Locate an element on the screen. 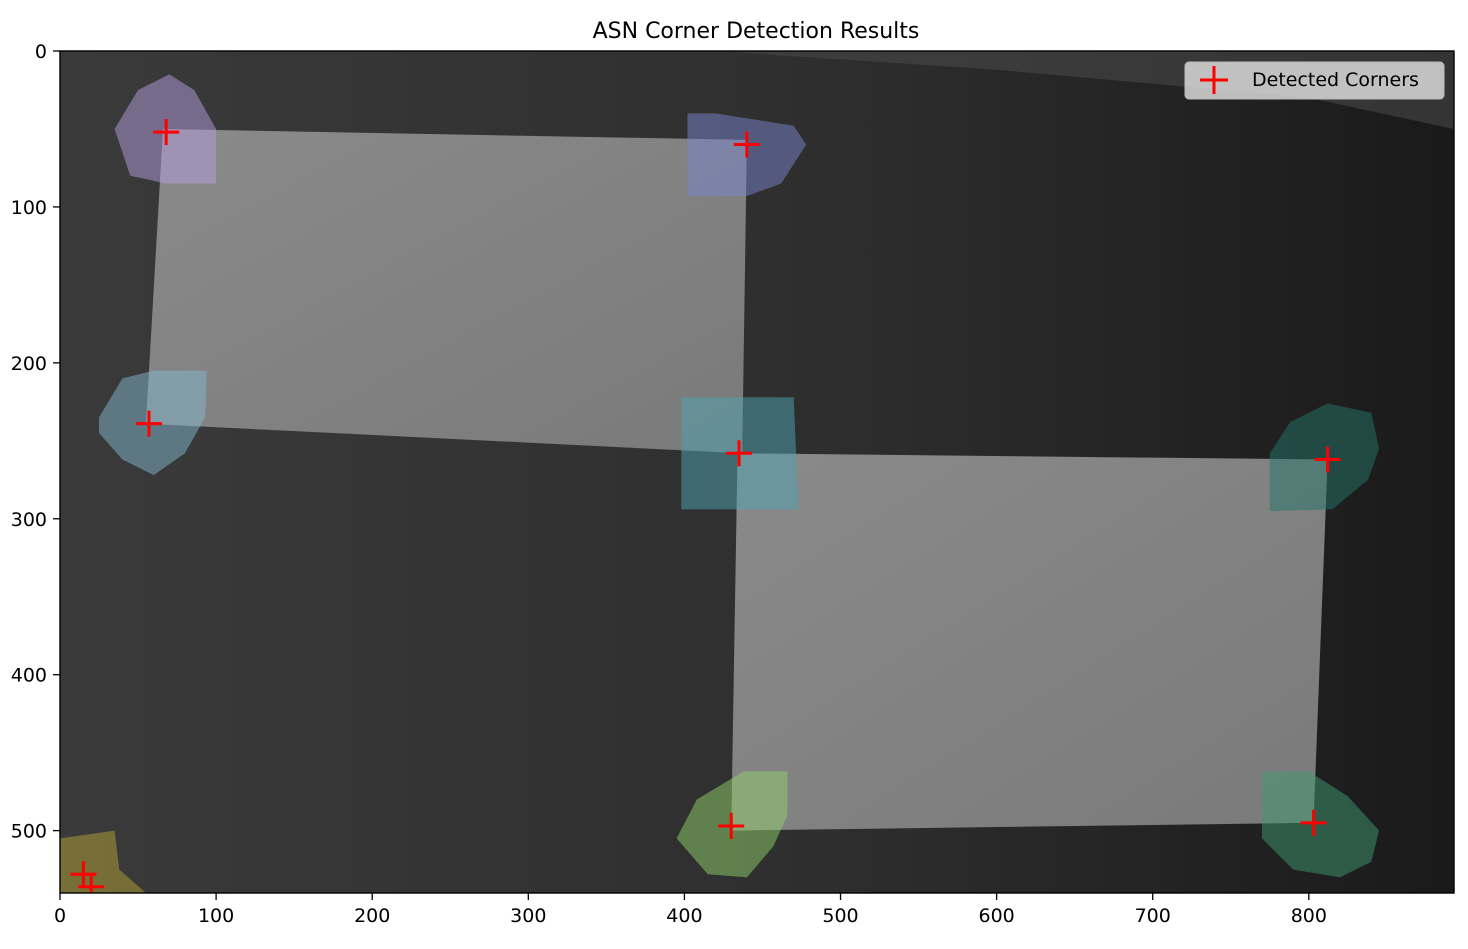  x-tick-label: 400 is located at coordinates (684, 916).